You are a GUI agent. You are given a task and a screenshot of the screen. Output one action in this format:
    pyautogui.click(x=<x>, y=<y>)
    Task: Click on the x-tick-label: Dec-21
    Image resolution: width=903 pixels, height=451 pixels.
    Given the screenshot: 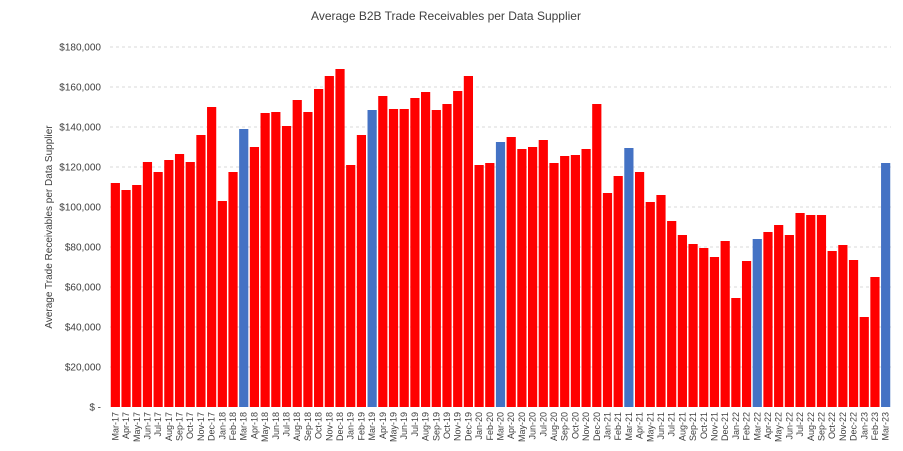 What is the action you would take?
    pyautogui.click(x=725, y=426)
    